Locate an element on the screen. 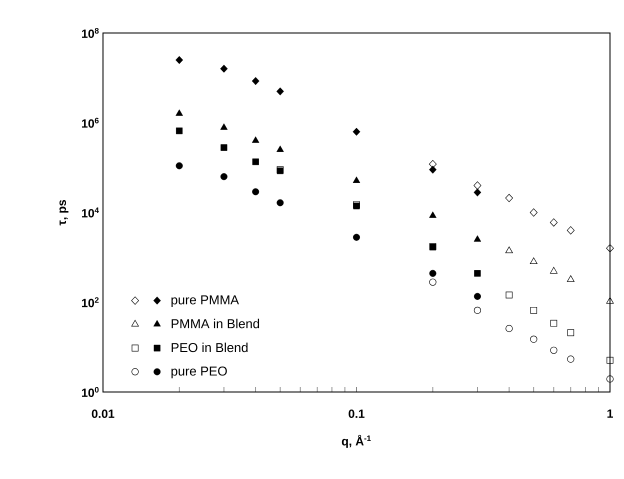 Image resolution: width=624 pixels, height=479 pixels. y-tick-label: 10$^{6}$ is located at coordinates (90, 123).